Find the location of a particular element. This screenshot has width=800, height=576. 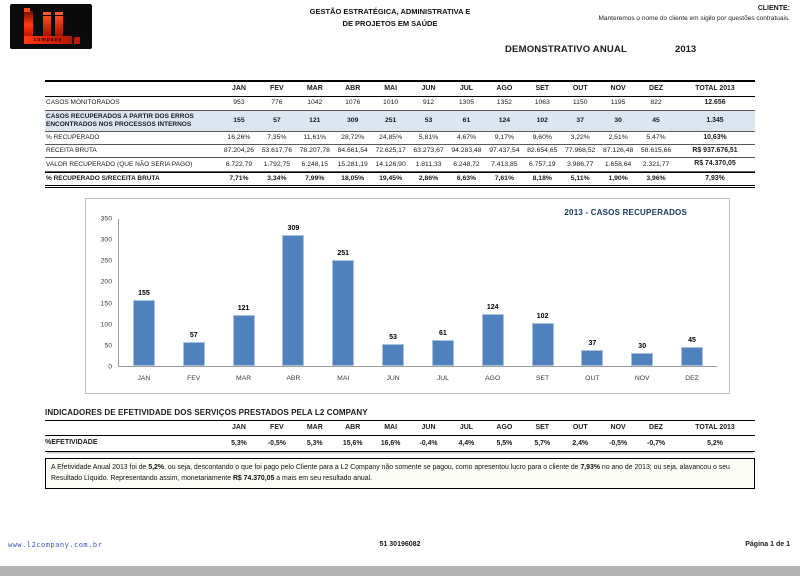

indicator-month-header: ABR is located at coordinates (353, 427).